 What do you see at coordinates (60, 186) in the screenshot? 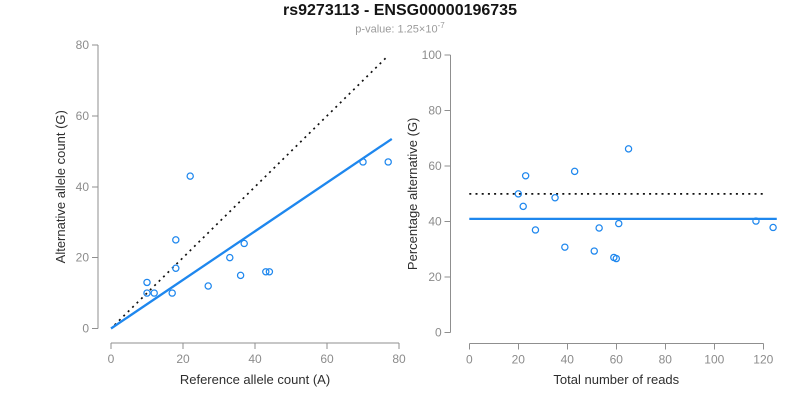
I see `y-axis-title: Alternative allele count (G)` at bounding box center [60, 186].